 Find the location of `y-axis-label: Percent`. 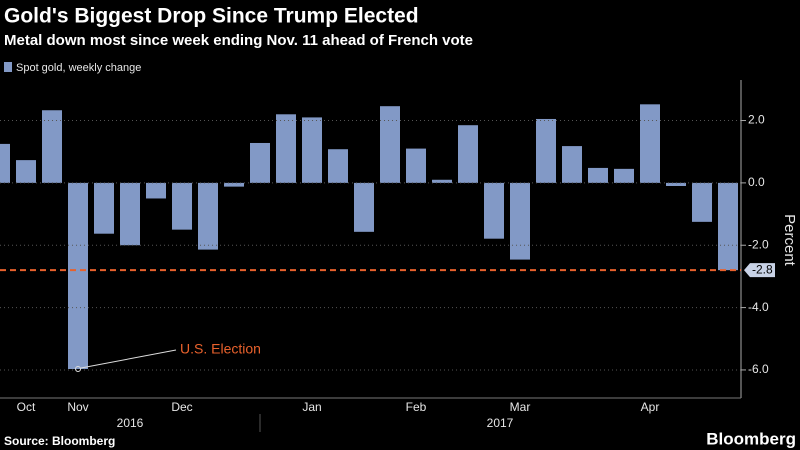

y-axis-label: Percent is located at coordinates (789, 240).